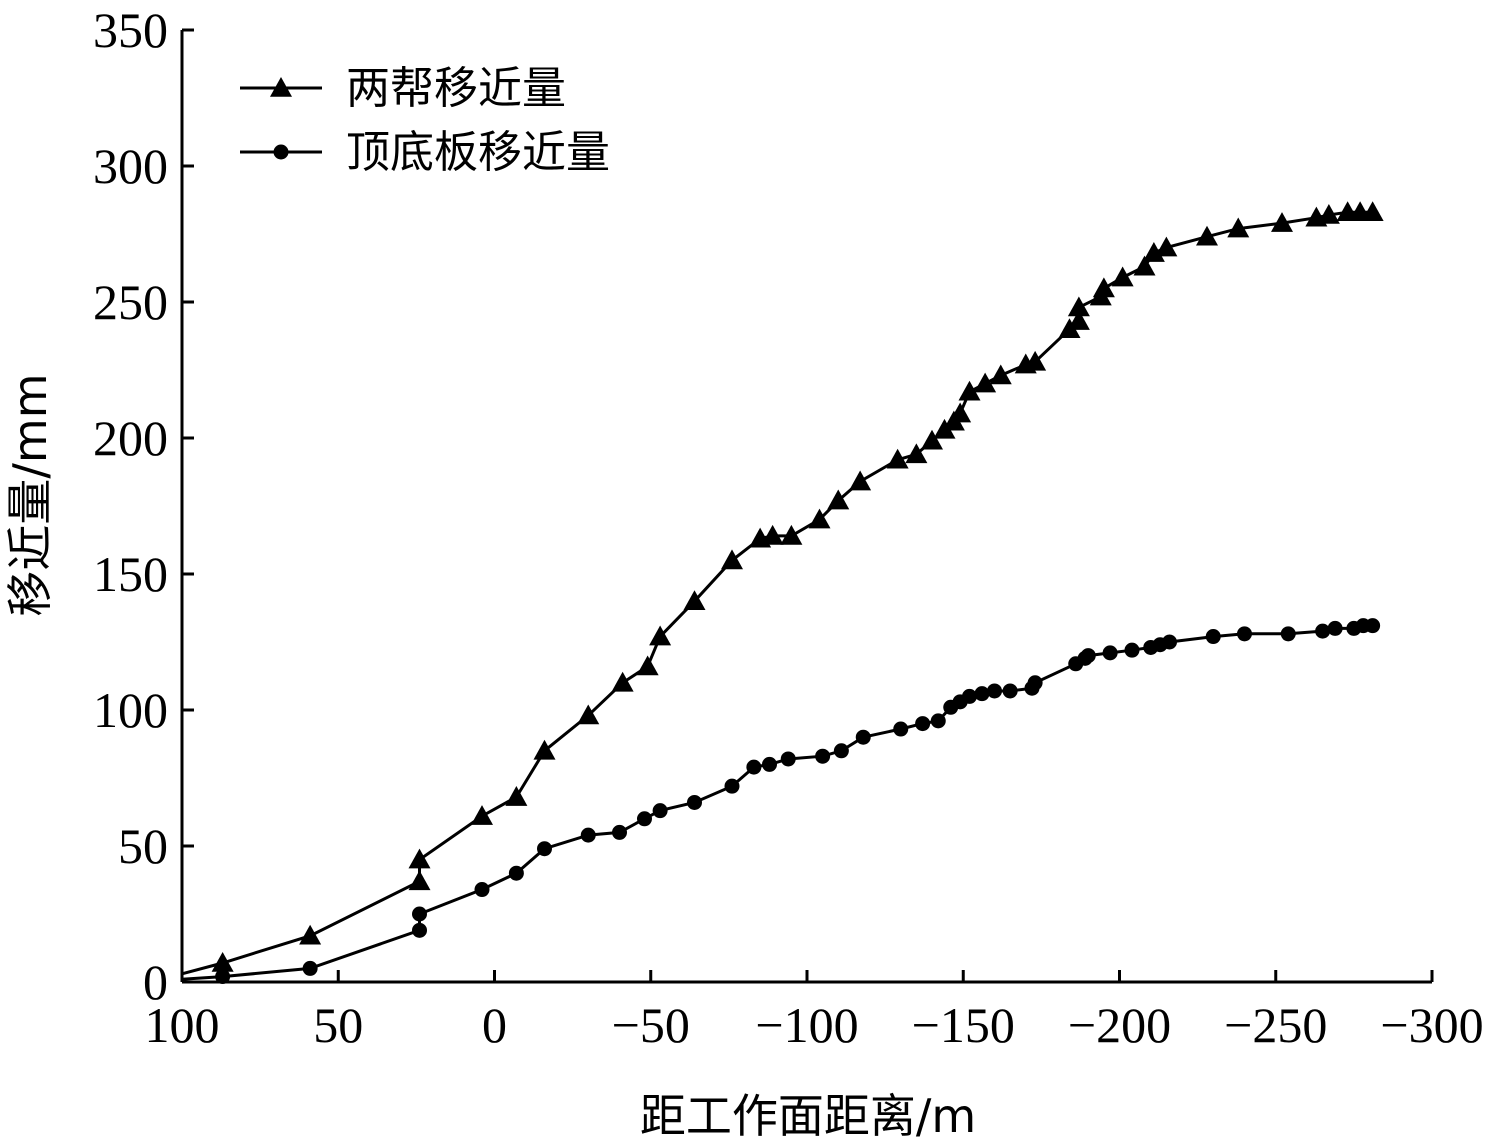 The height and width of the screenshot is (1148, 1489). I want to click on y-tick-label: 0, so click(155, 982).